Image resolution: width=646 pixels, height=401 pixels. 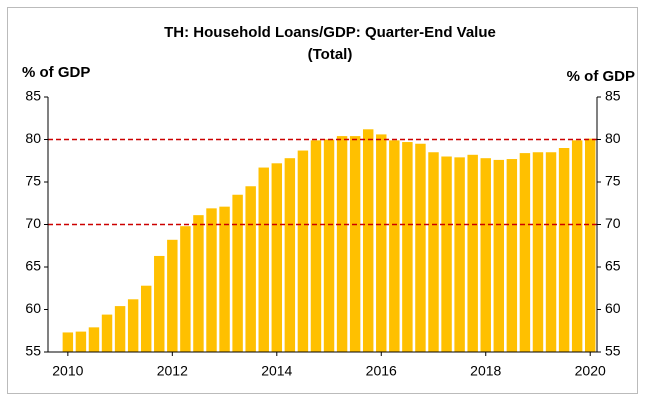 What do you see at coordinates (590, 371) in the screenshot?
I see `x-tick-label: 2020` at bounding box center [590, 371].